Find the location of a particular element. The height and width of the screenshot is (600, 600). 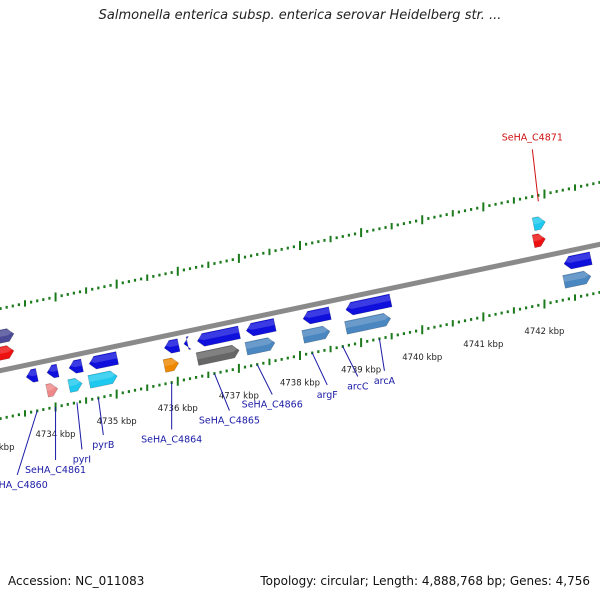

lower-ruler-kbp-label: 4740 kbp is located at coordinates (422, 358).